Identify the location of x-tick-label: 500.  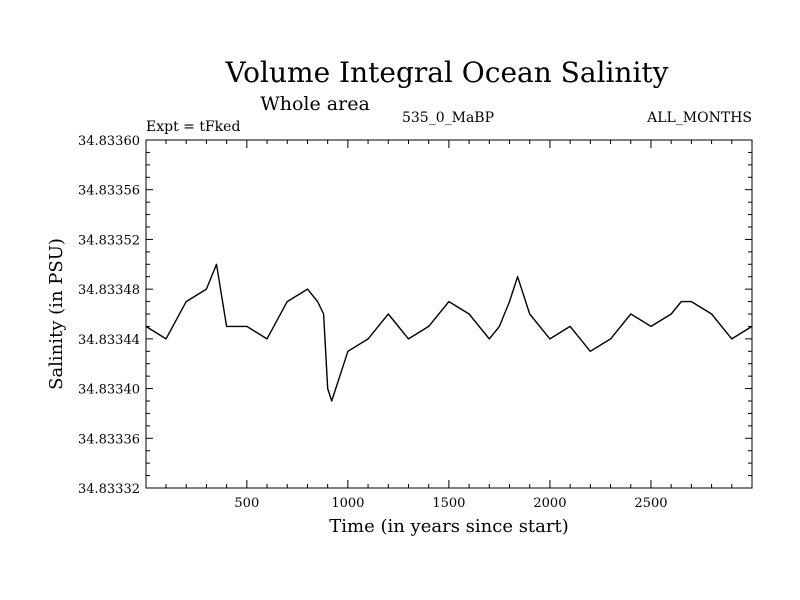
(246, 503).